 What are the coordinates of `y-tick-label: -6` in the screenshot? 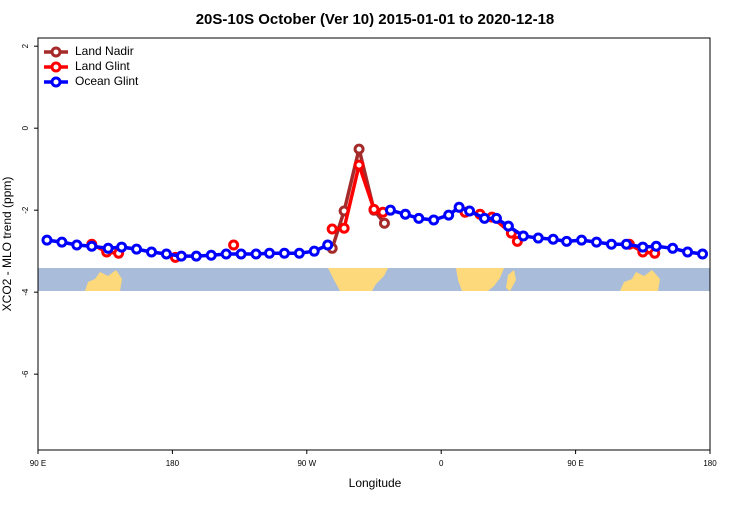 It's located at (25, 374).